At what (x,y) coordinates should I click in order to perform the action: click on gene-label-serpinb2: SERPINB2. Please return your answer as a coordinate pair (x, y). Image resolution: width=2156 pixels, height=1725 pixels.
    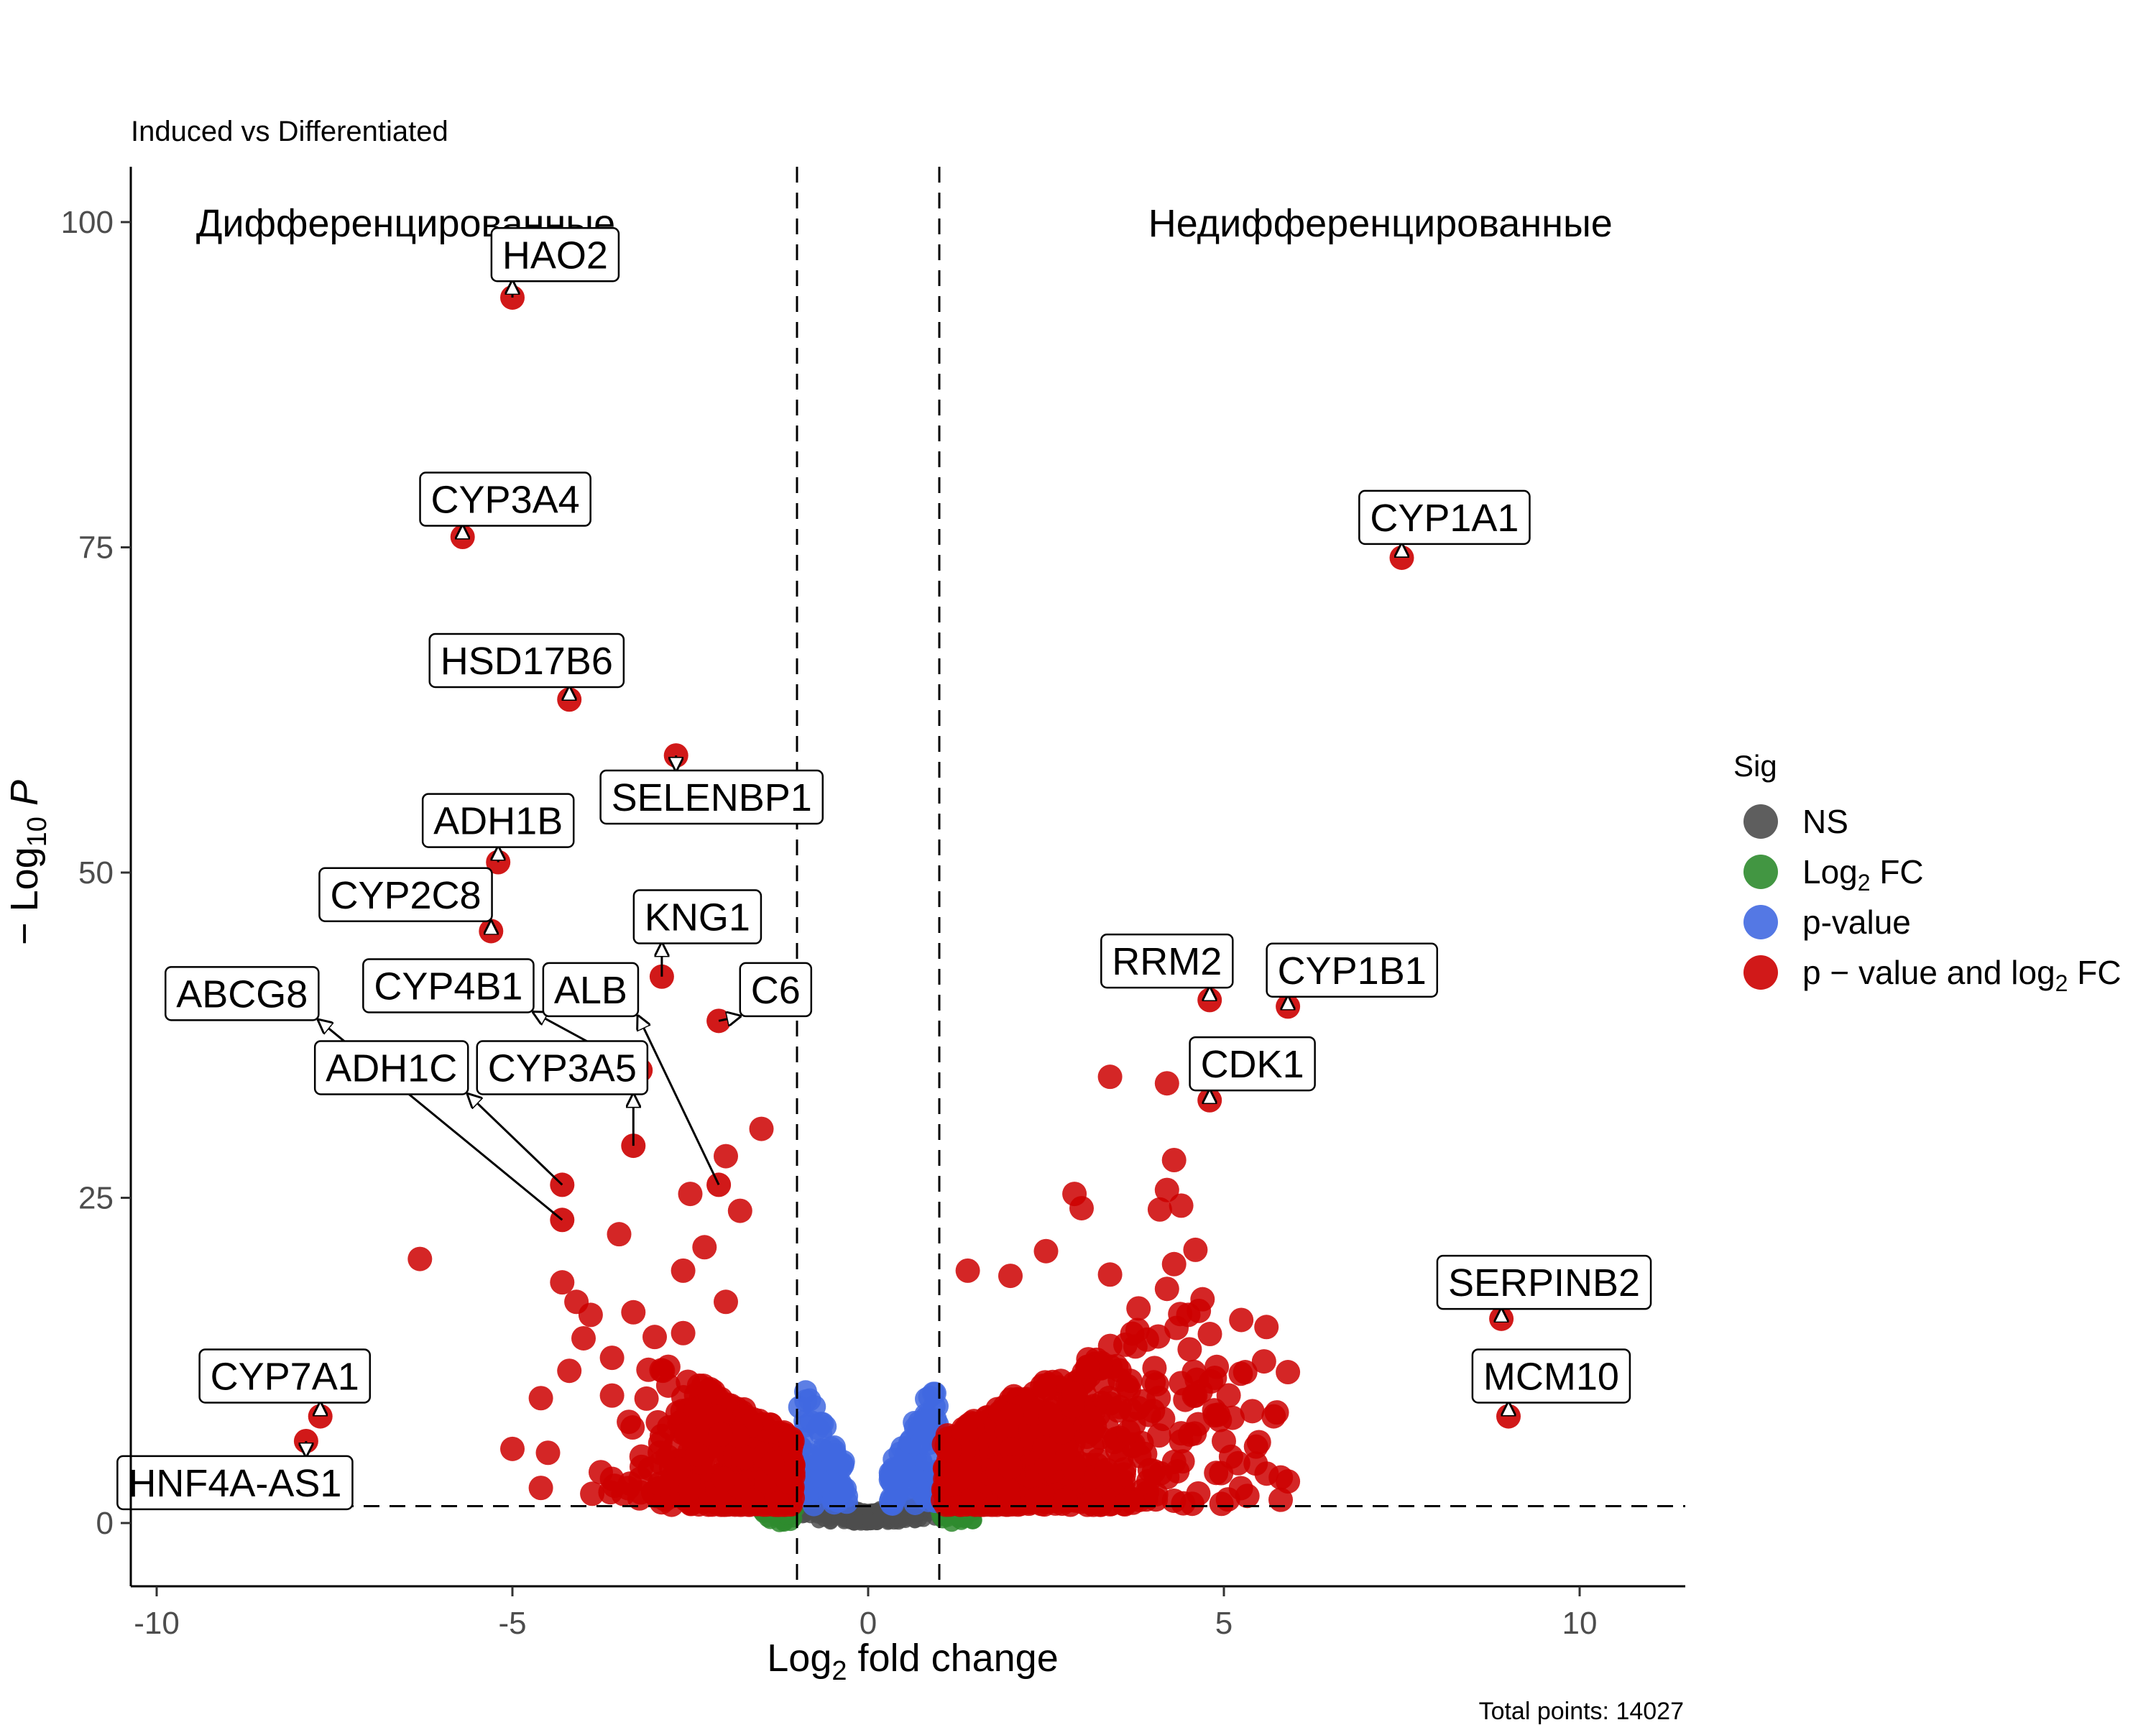
    Looking at the image, I should click on (1544, 1282).